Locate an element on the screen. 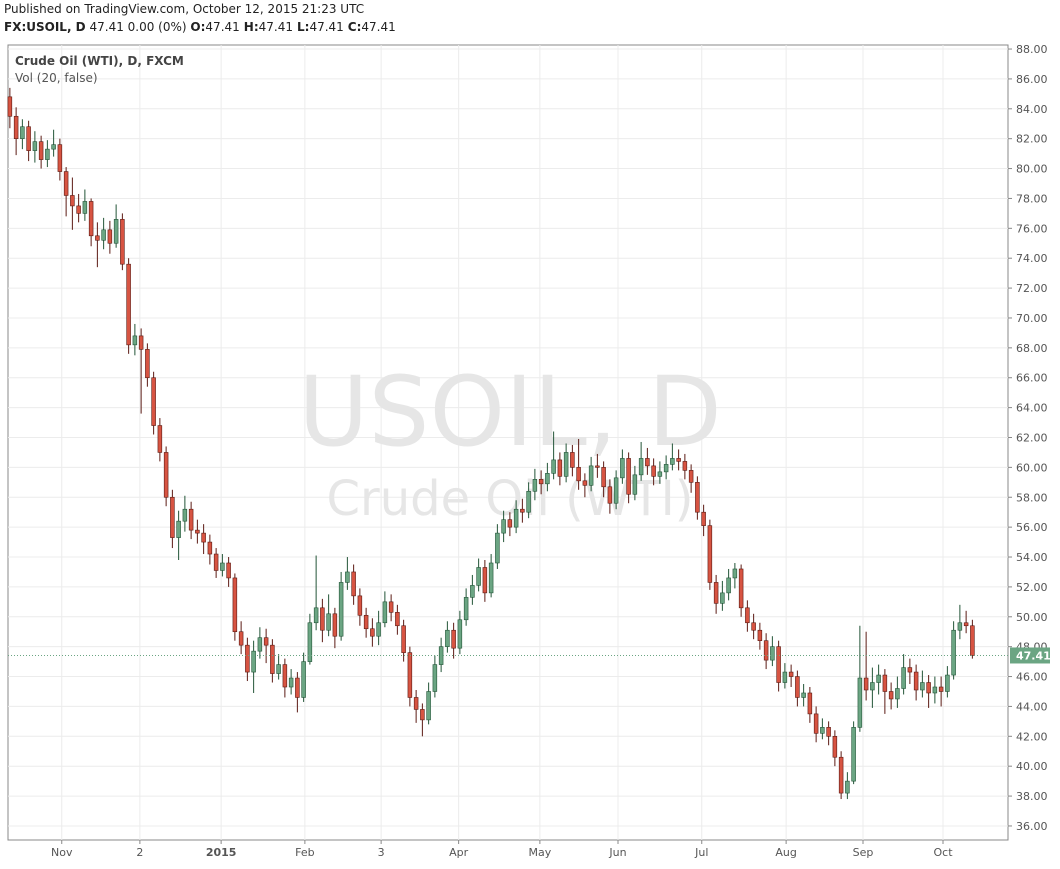 This screenshot has width=1060, height=869. y-tick-label: 86.00 is located at coordinates (1032, 79).